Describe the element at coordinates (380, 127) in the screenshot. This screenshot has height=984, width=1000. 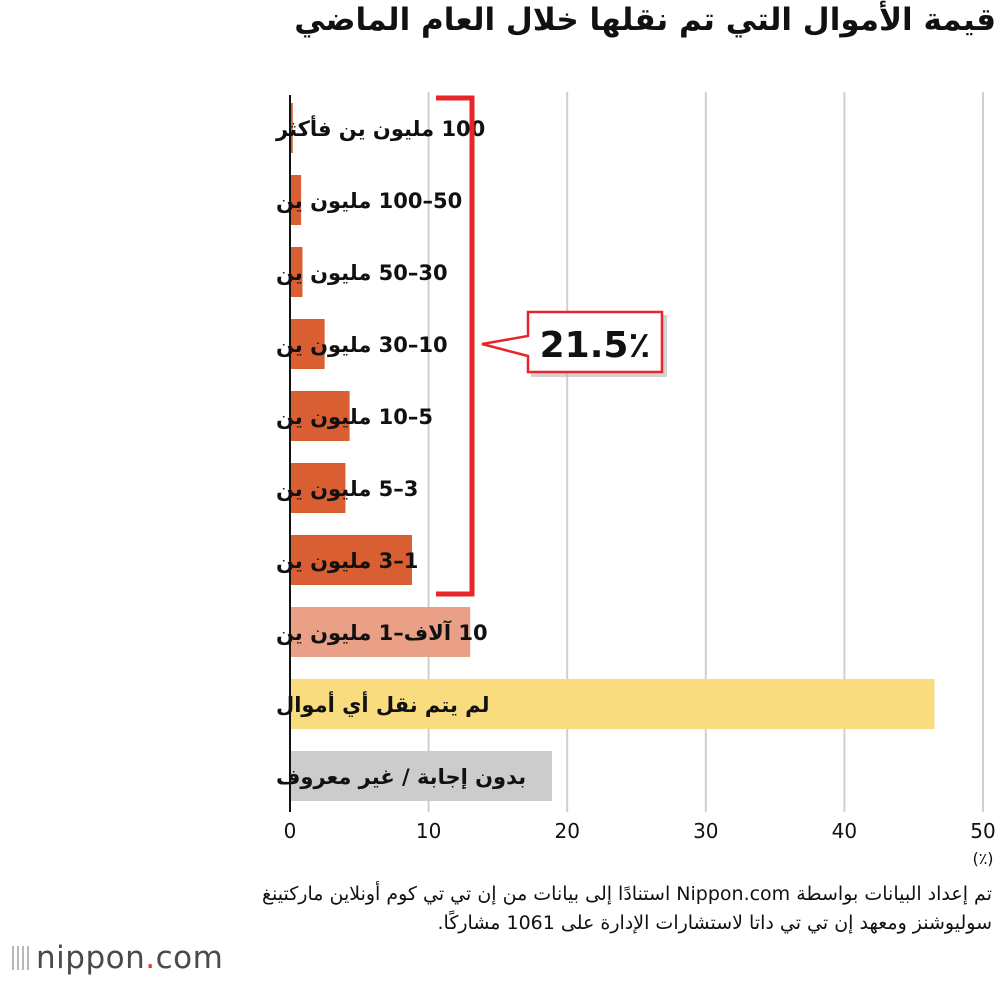
I see `category-label-0: 100 مليون ين فأكثر` at that location.